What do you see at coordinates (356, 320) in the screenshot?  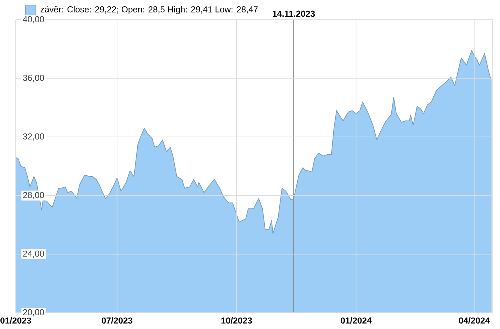 I see `x-tick-label: 01/2024` at bounding box center [356, 320].